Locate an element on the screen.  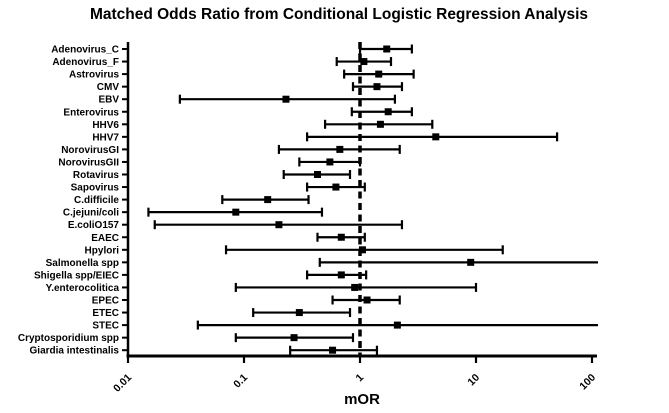
x-tick-label: 10 is located at coordinates (473, 380).